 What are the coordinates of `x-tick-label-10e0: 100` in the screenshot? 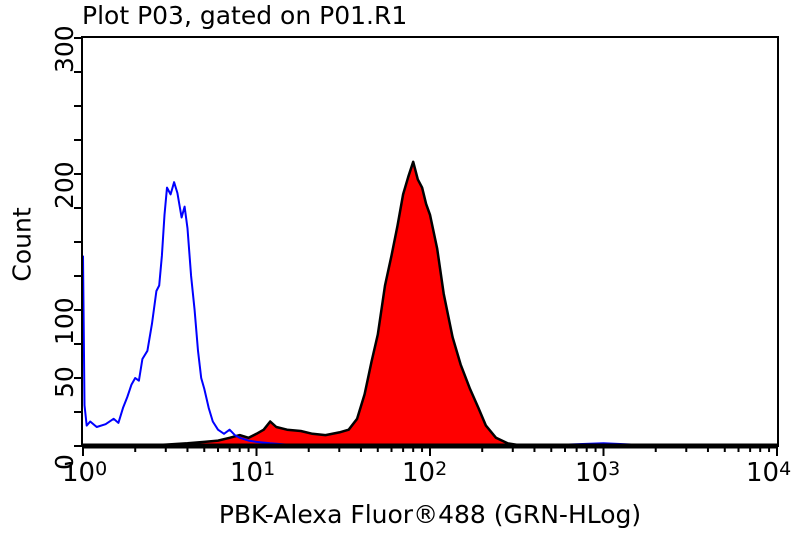 It's located at (85, 473).